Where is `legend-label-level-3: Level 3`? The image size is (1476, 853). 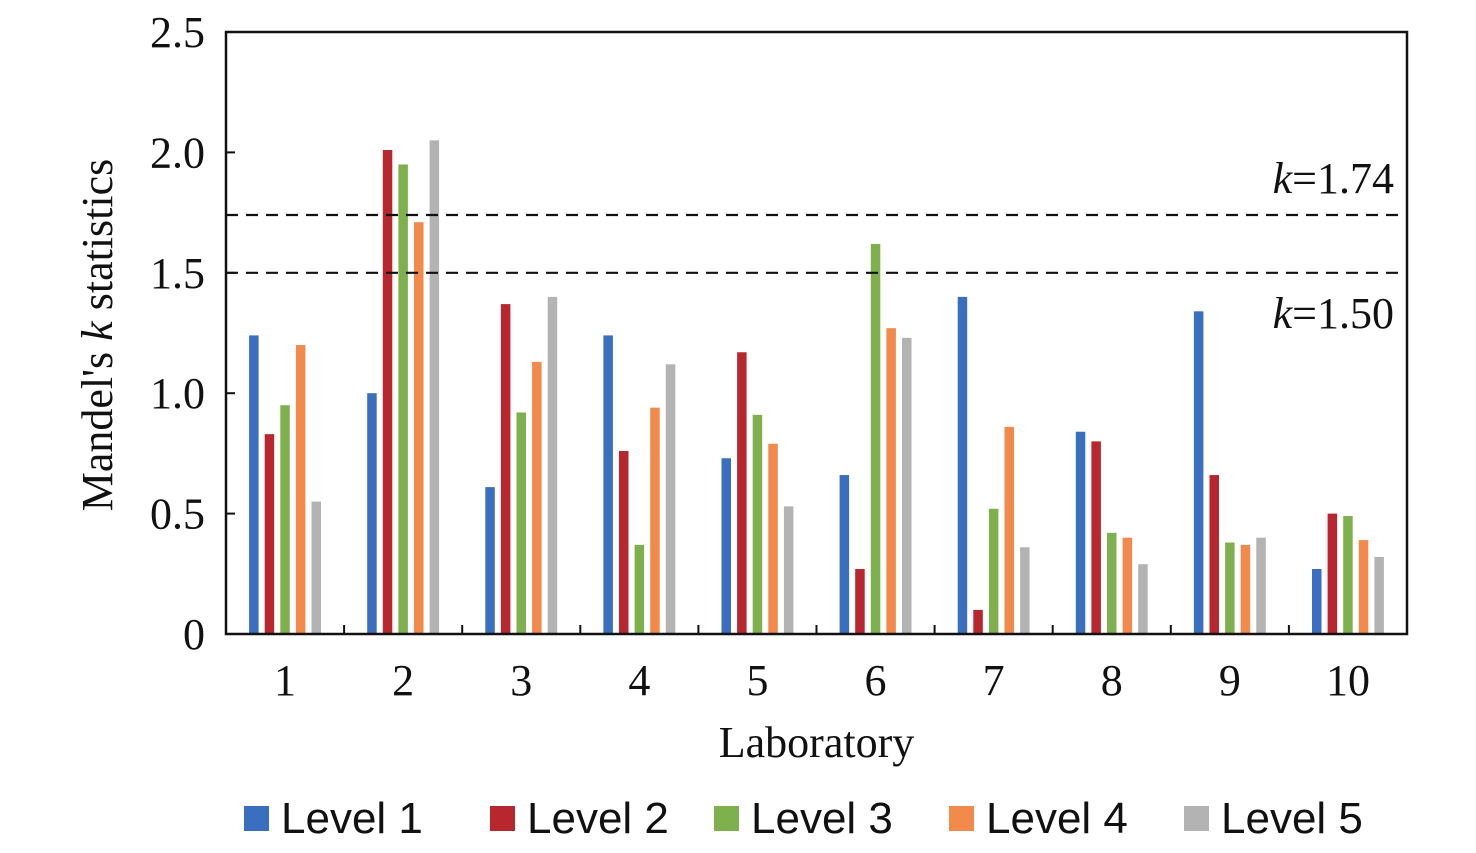 legend-label-level-3: Level 3 is located at coordinates (822, 818).